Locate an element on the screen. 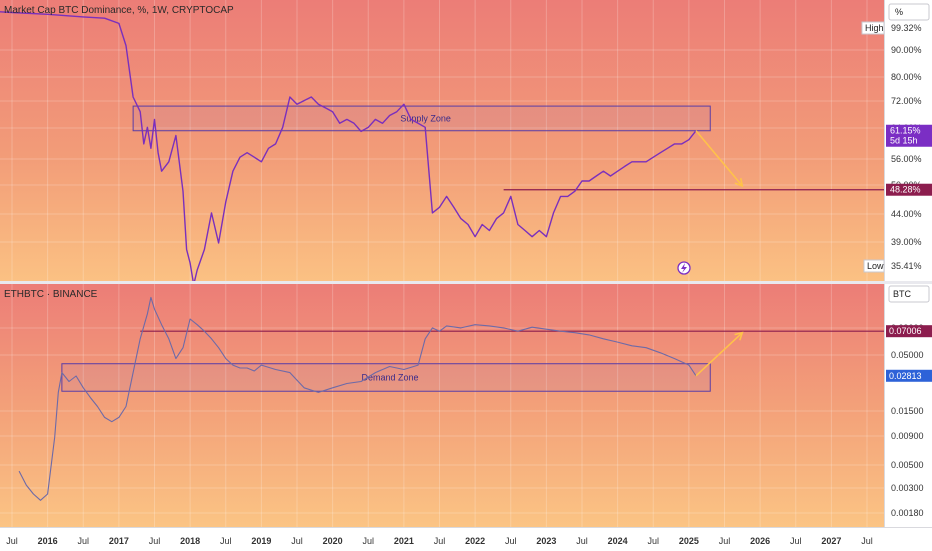  high-value: 99.32% is located at coordinates (906, 28).